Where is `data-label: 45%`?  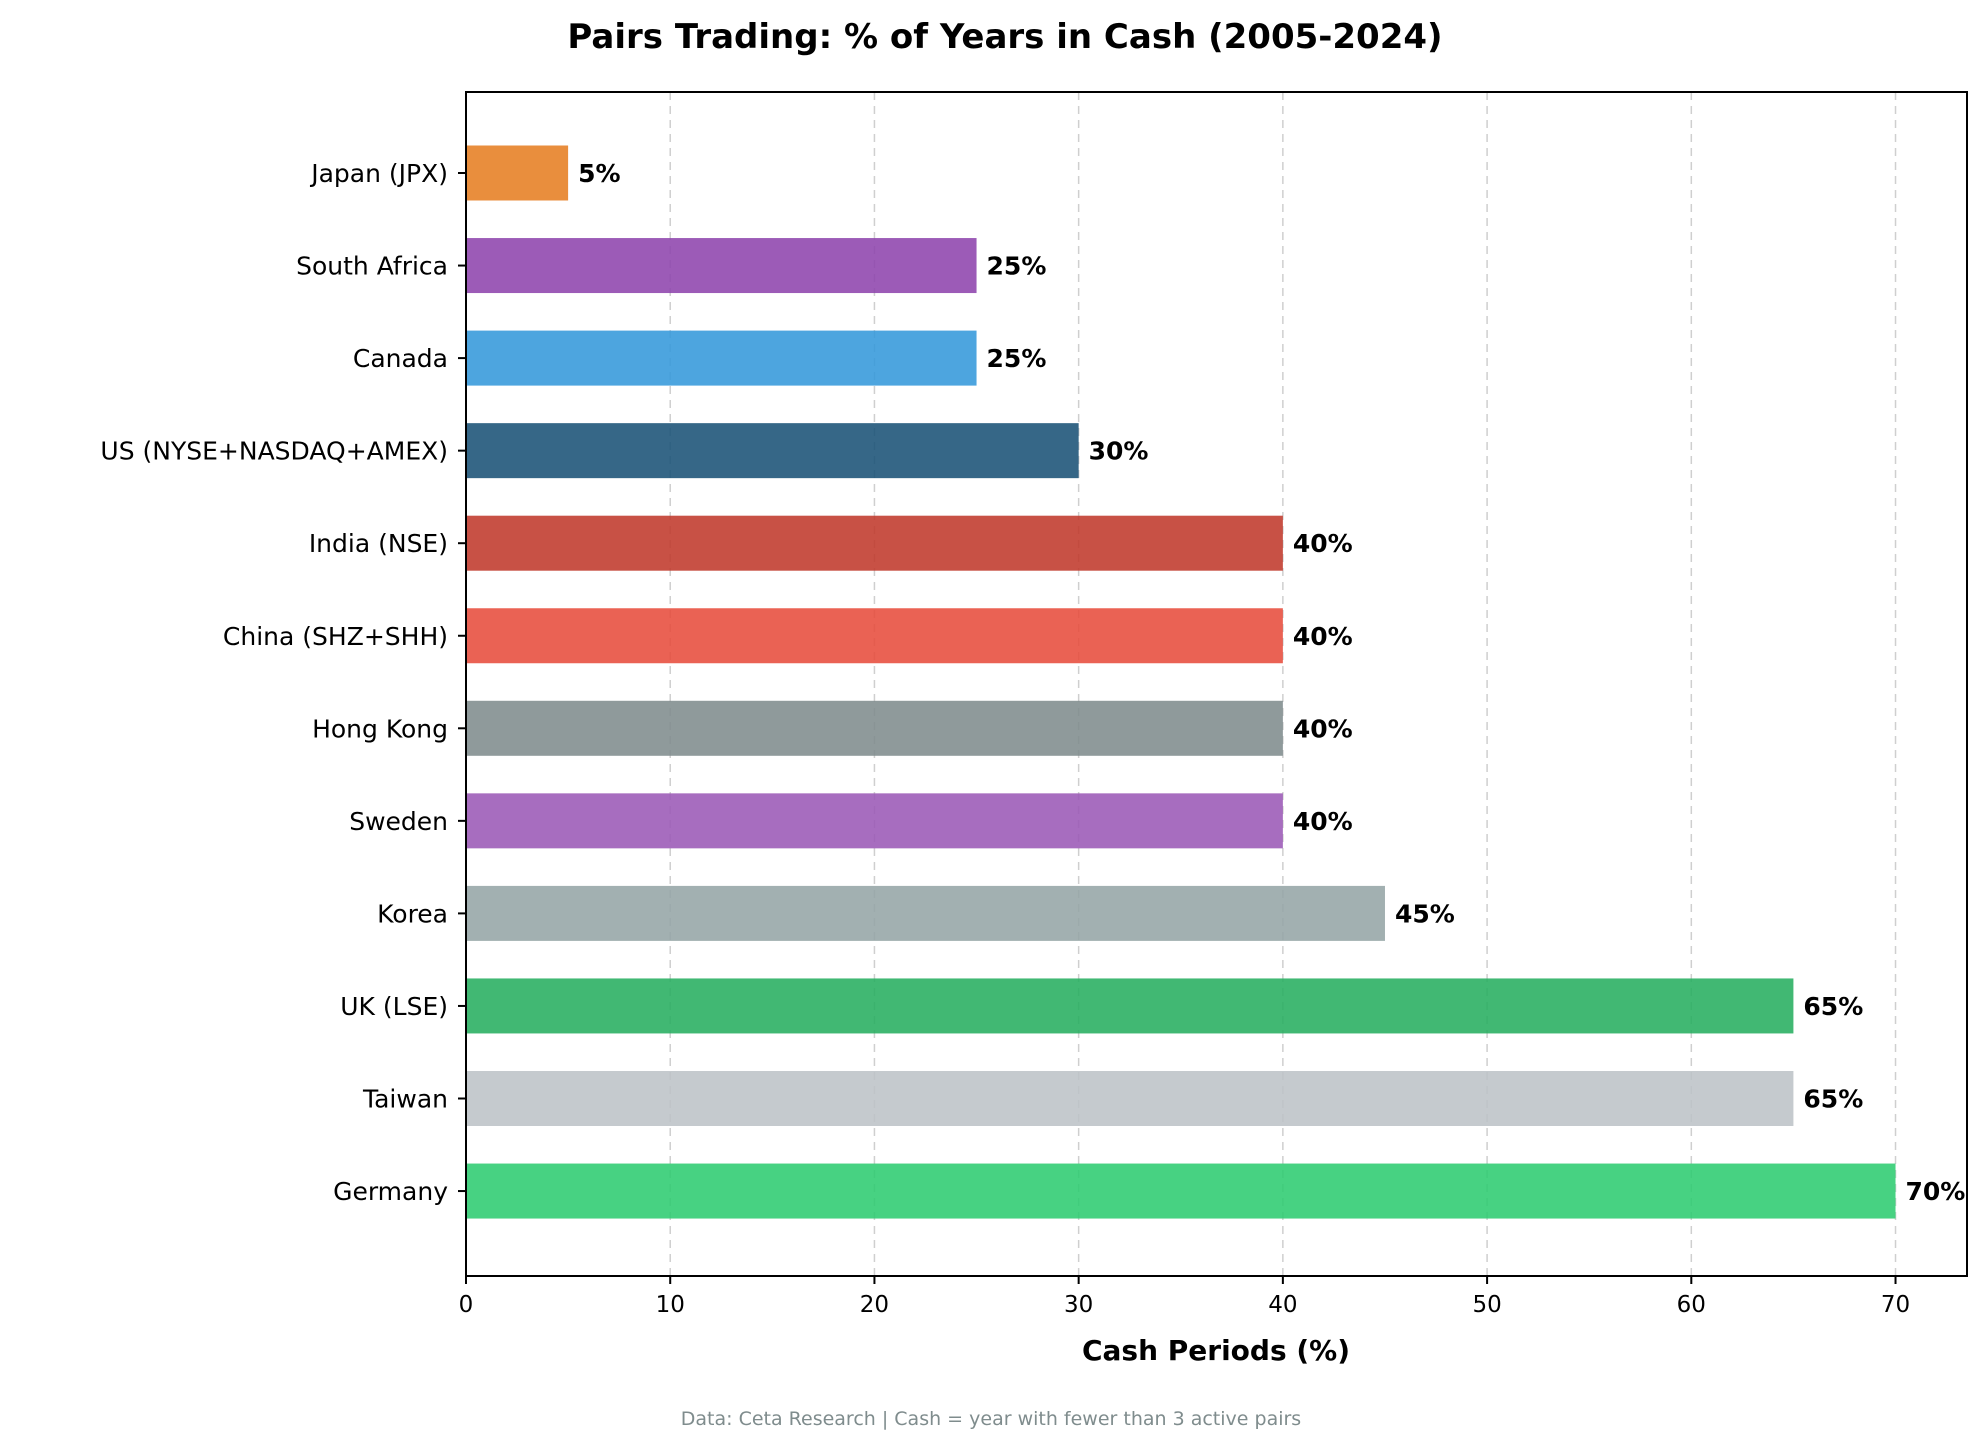
data-label: 45% is located at coordinates (1425, 913).